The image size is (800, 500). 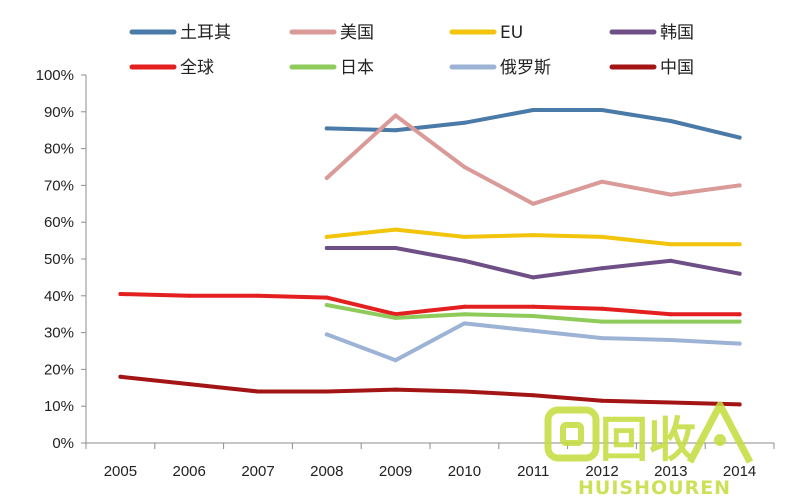 What do you see at coordinates (670, 471) in the screenshot?
I see `x-tick-label: 2013` at bounding box center [670, 471].